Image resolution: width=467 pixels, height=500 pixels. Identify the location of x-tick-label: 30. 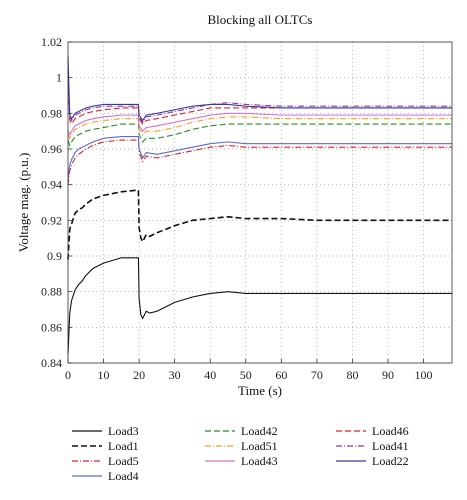
(175, 375).